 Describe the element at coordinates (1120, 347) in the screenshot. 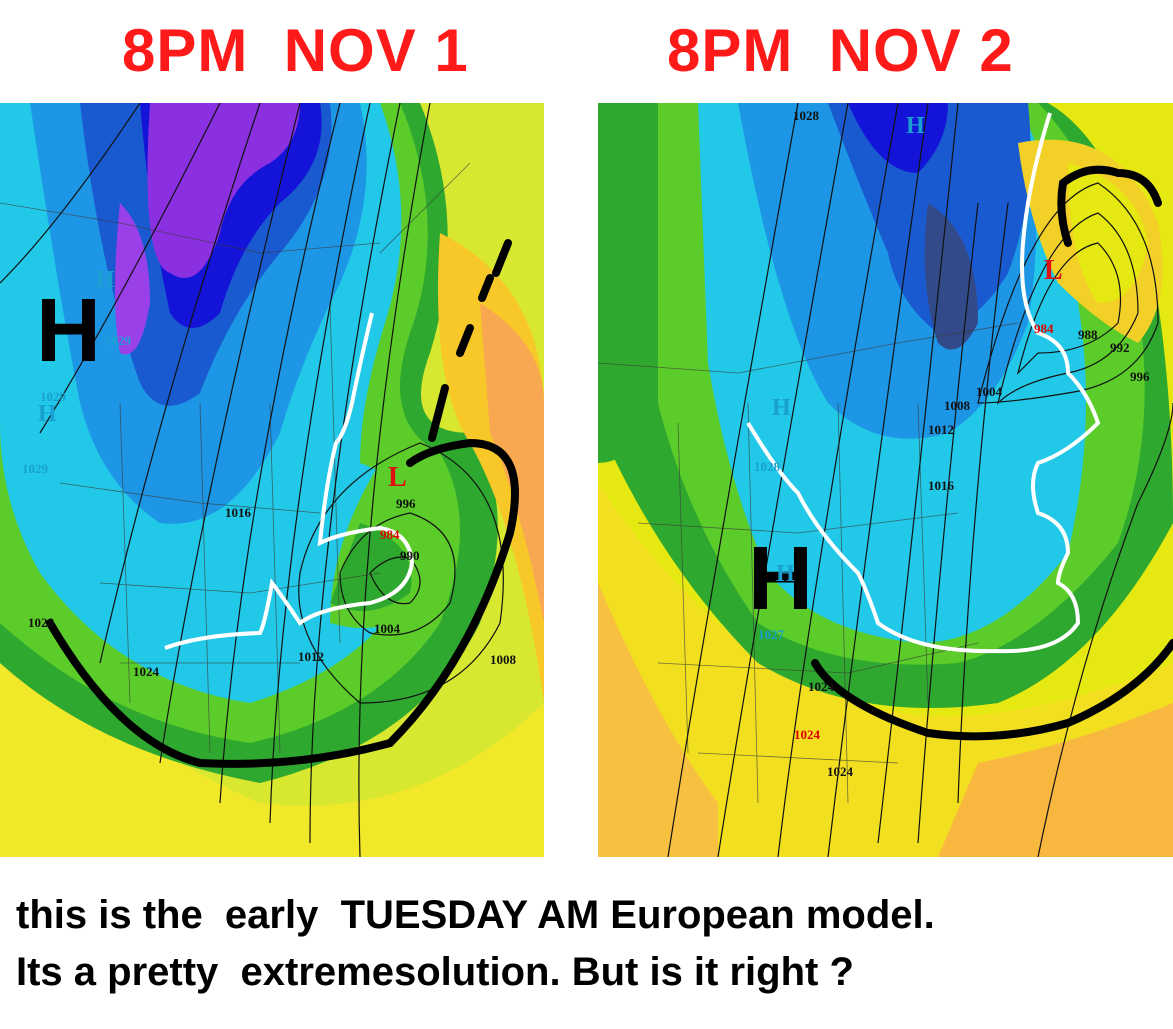

I see `isobar-label: 992` at that location.